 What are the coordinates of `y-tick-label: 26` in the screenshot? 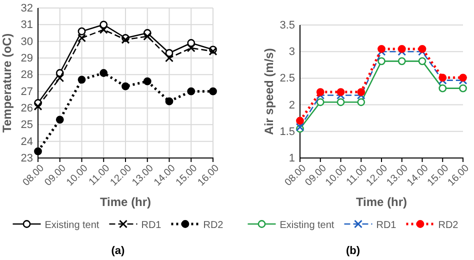 It's located at (26, 108).